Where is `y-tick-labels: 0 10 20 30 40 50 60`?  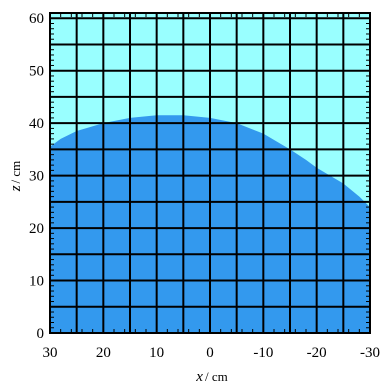 y-tick-labels: 0 10 20 30 40 50 60 is located at coordinates (36, 176).